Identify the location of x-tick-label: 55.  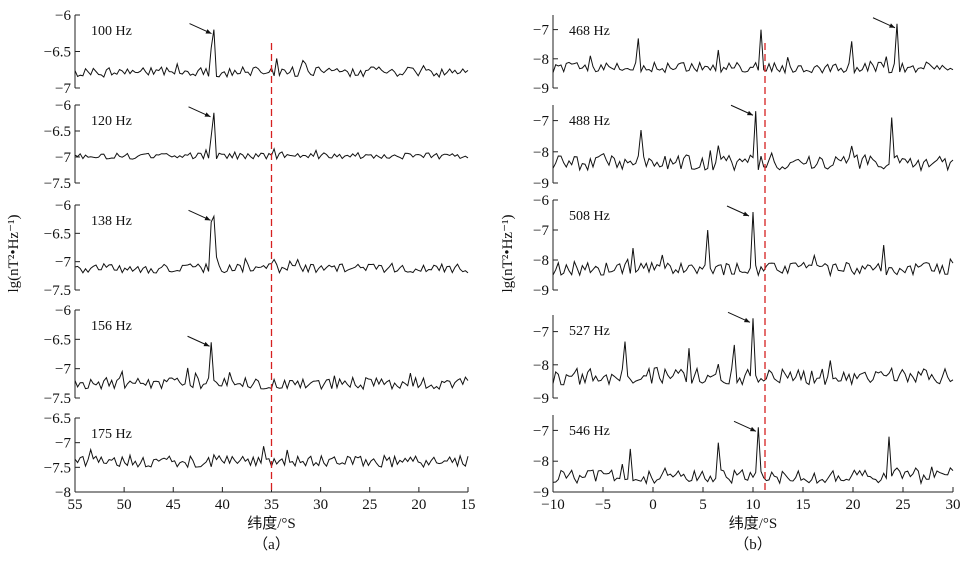
(75, 505).